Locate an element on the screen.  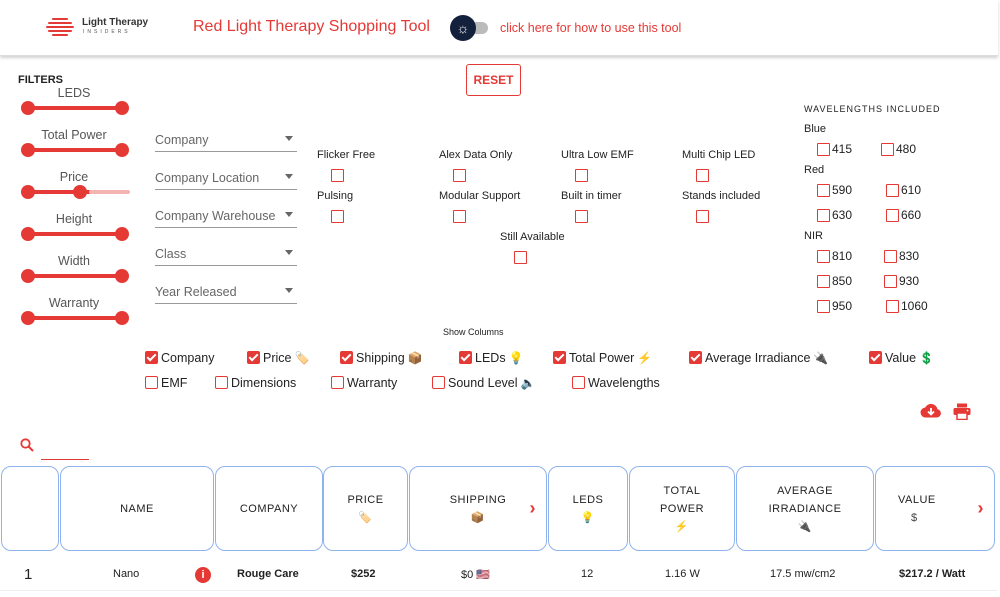
column-toggle-company: Company is located at coordinates (180, 358).